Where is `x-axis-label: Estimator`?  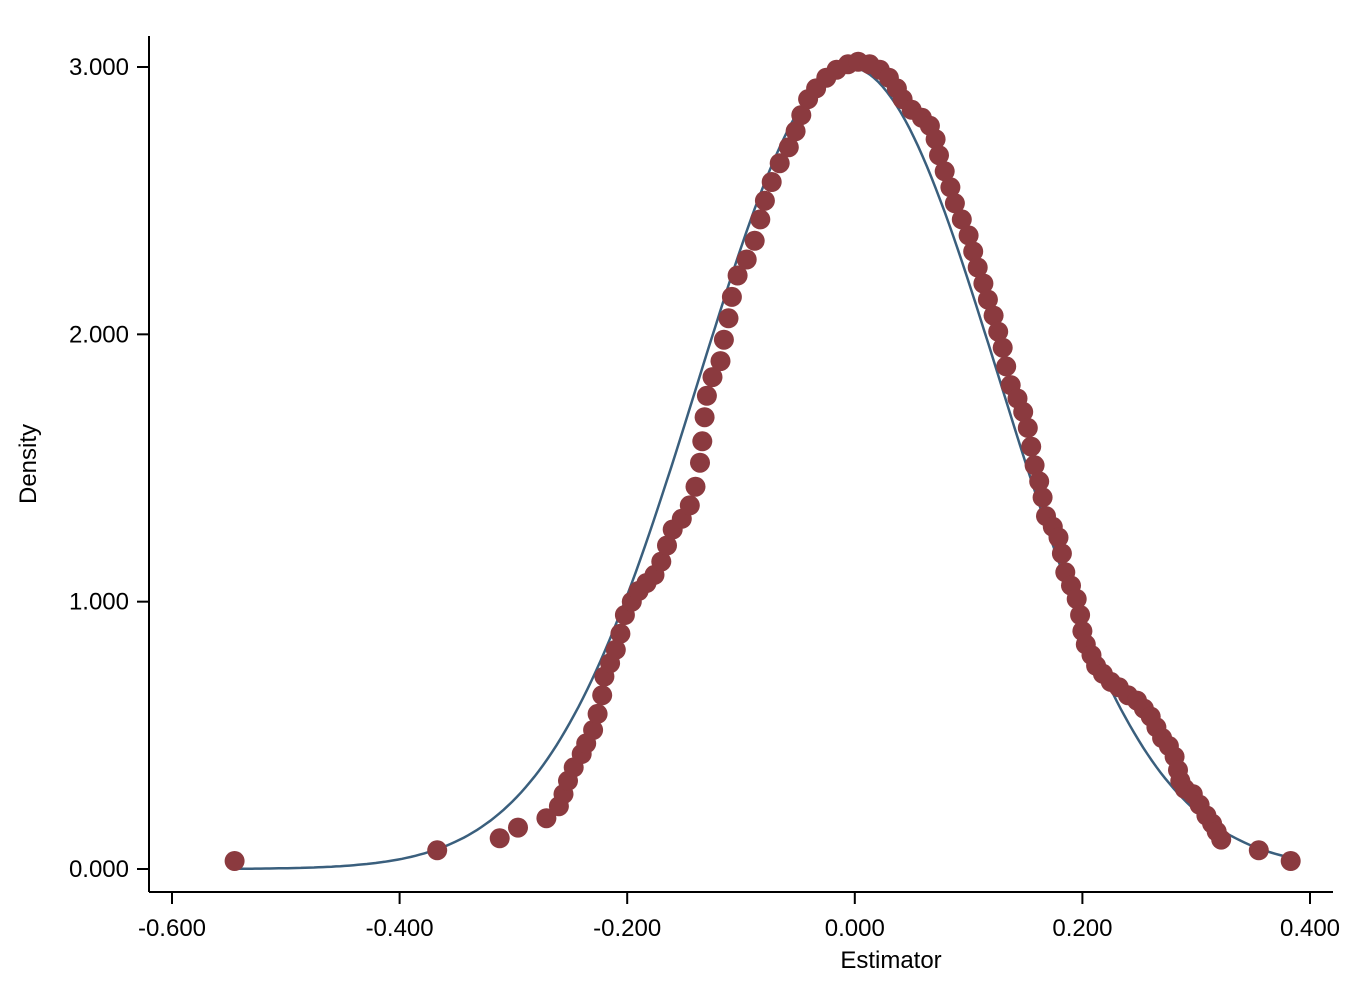 x-axis-label: Estimator is located at coordinates (890, 960).